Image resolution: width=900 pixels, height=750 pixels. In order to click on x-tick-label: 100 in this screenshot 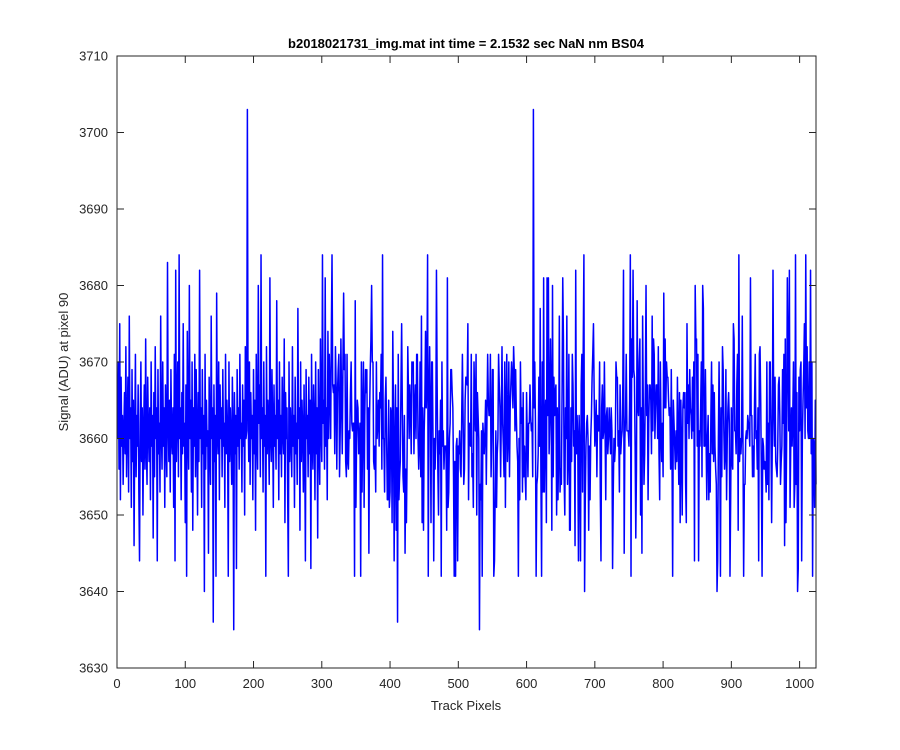, I will do `click(185, 683)`.